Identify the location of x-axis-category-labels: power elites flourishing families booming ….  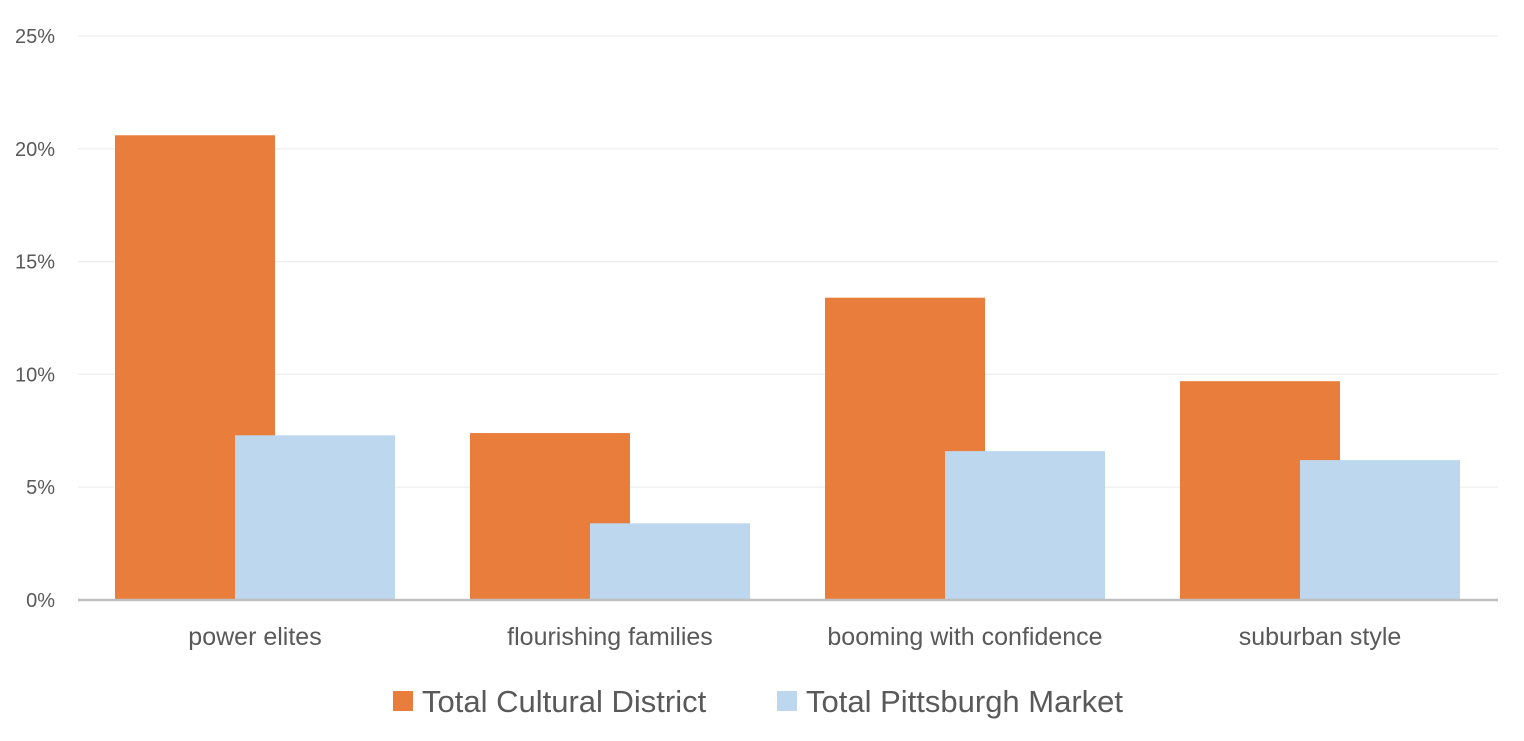
(794, 637).